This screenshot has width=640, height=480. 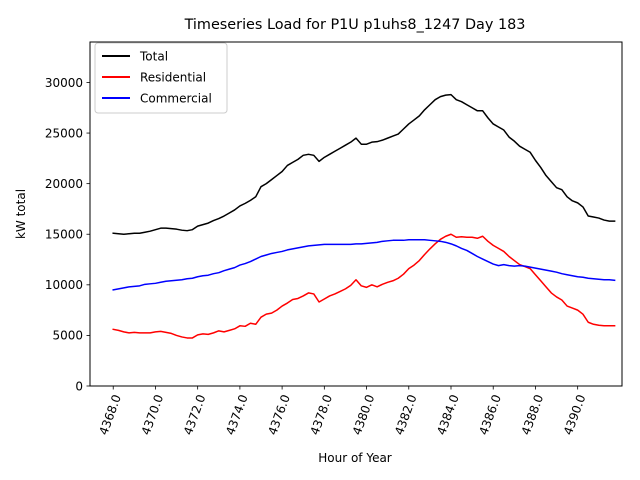 What do you see at coordinates (64, 83) in the screenshot?
I see `y-tick-label: 30000` at bounding box center [64, 83].